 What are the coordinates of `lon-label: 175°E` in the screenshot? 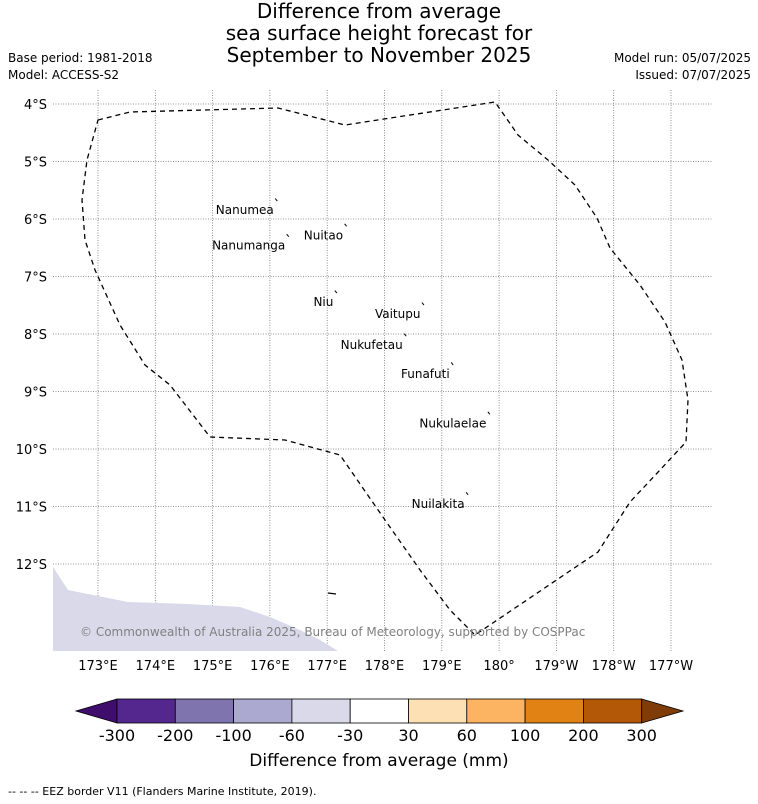 It's located at (213, 666).